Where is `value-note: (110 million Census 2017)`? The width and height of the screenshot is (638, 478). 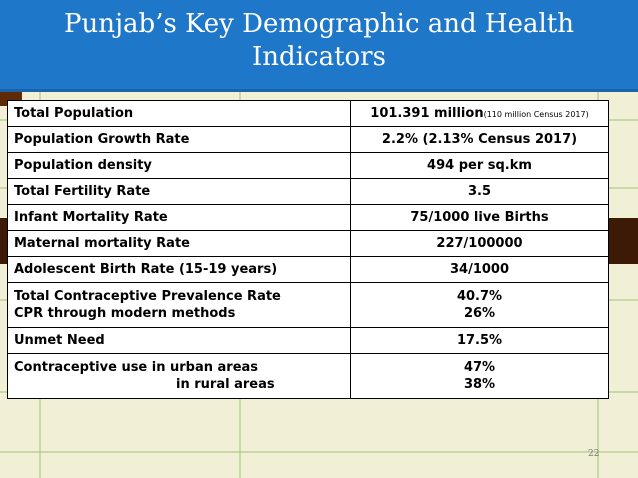
value-note: (110 million Census 2017) is located at coordinates (536, 114).